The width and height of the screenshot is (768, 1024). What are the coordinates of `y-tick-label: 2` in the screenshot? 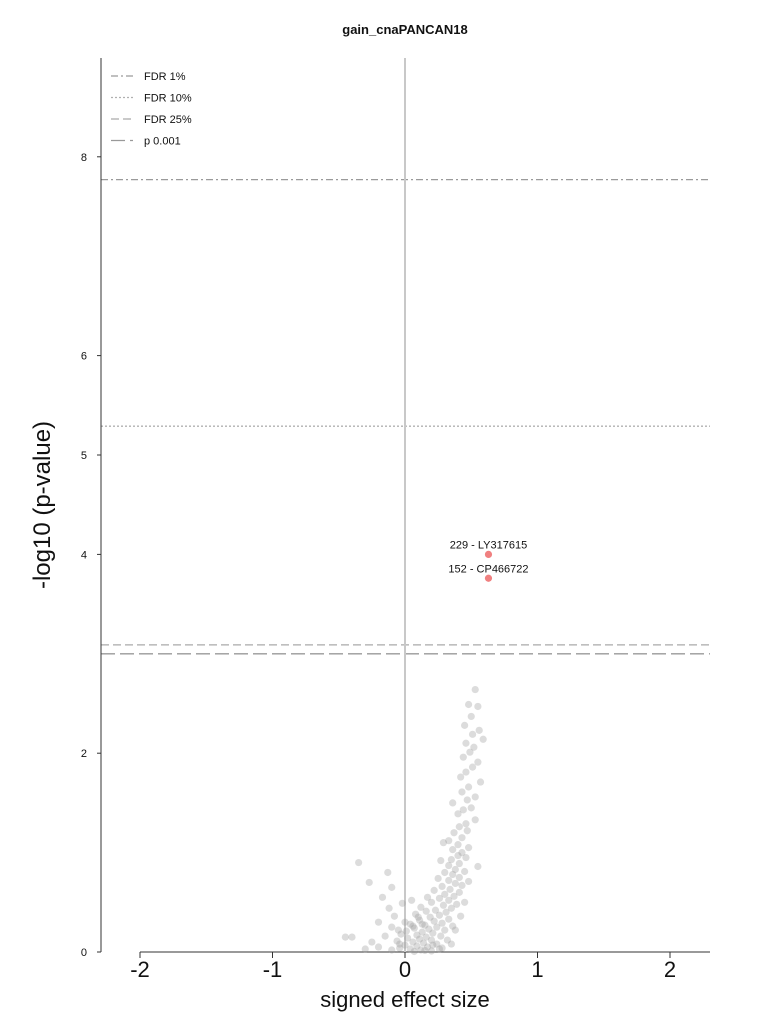 It's located at (84, 754).